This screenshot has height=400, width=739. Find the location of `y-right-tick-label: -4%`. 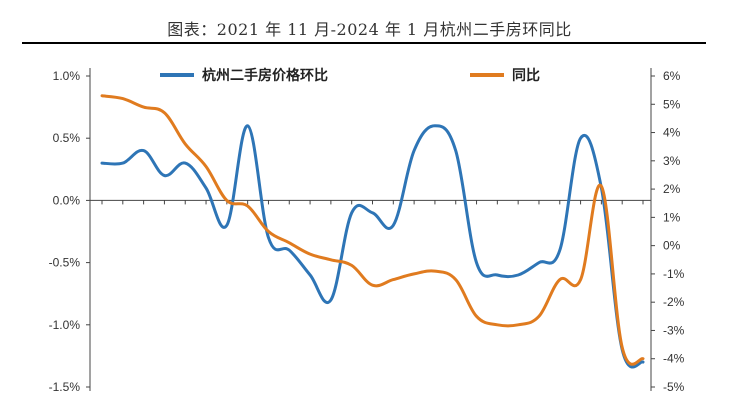

y-right-tick-label: -4% is located at coordinates (674, 359).